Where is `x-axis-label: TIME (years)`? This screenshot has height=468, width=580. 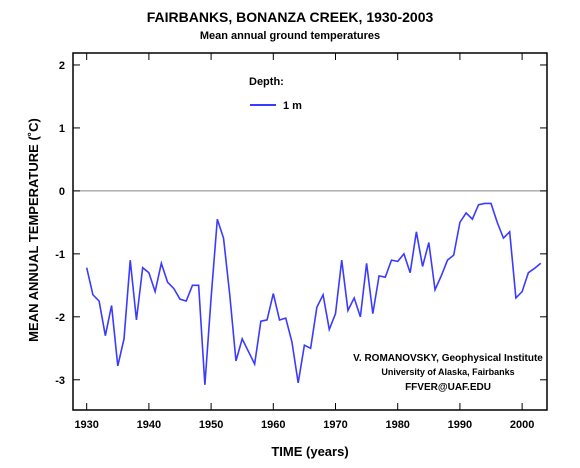
x-axis-label: TIME (years) is located at coordinates (309, 451).